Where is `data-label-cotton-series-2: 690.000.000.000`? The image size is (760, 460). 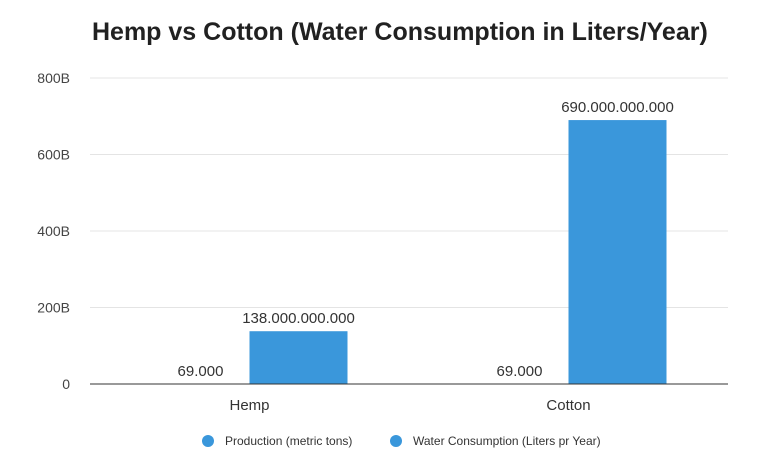
data-label-cotton-series-2: 690.000.000.000 is located at coordinates (617, 107).